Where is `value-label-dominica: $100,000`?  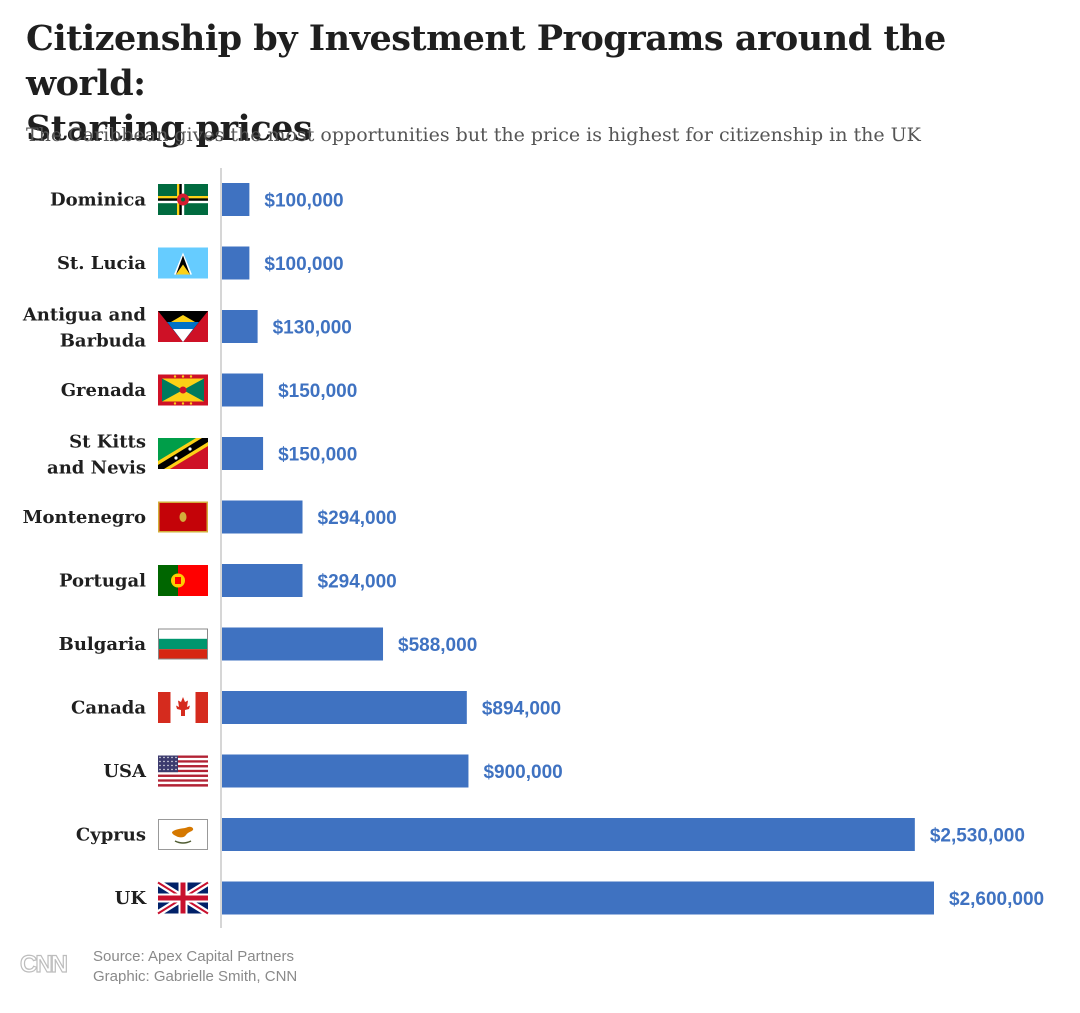
value-label-dominica: $100,000 is located at coordinates (303, 201).